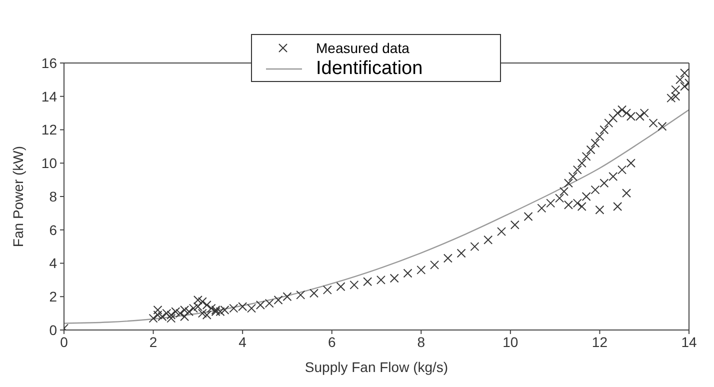 Image resolution: width=714 pixels, height=387 pixels. What do you see at coordinates (53, 196) in the screenshot?
I see `y-tick-label: 8` at bounding box center [53, 196].